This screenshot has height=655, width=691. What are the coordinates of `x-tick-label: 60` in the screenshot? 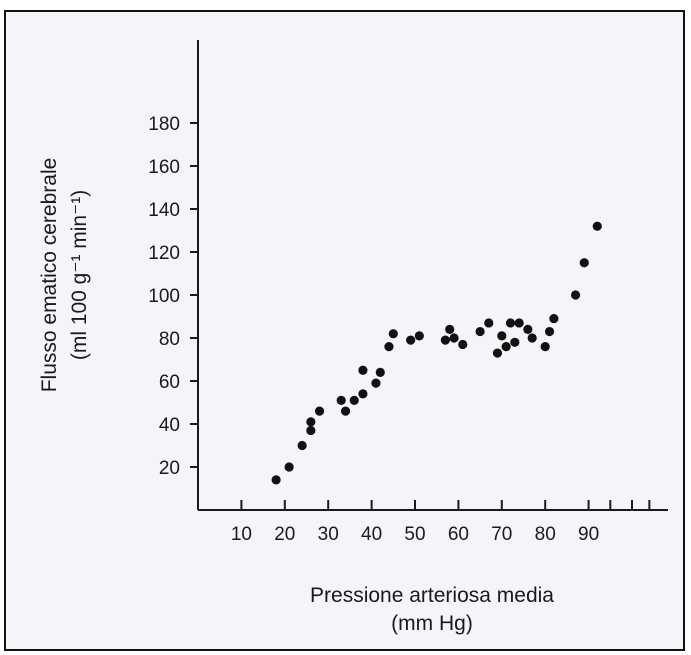 It's located at (458, 534).